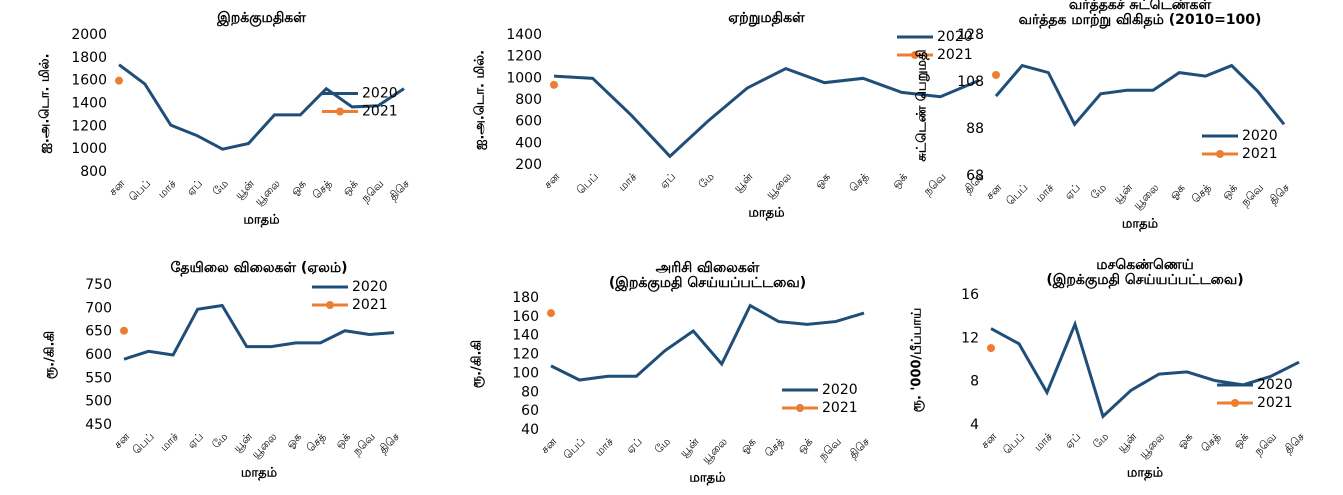  I want to click on y-tick-label: 8, so click(974, 382).